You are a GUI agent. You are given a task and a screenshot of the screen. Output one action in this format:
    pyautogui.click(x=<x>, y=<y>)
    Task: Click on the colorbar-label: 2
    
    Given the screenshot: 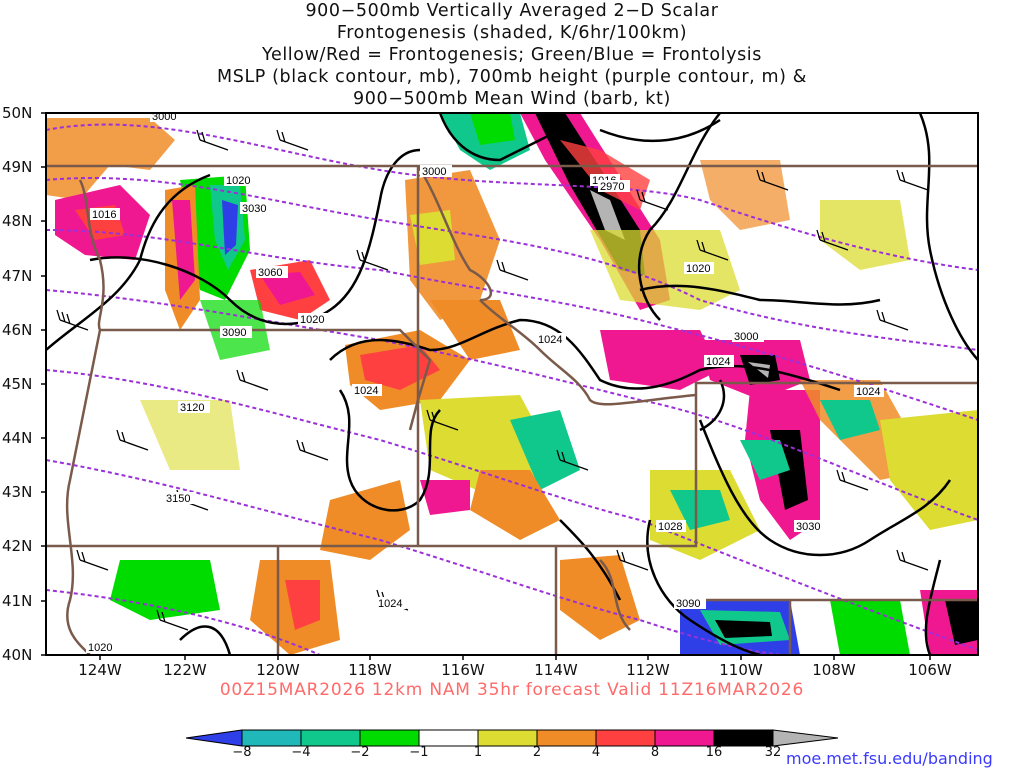 What is the action you would take?
    pyautogui.click(x=537, y=752)
    